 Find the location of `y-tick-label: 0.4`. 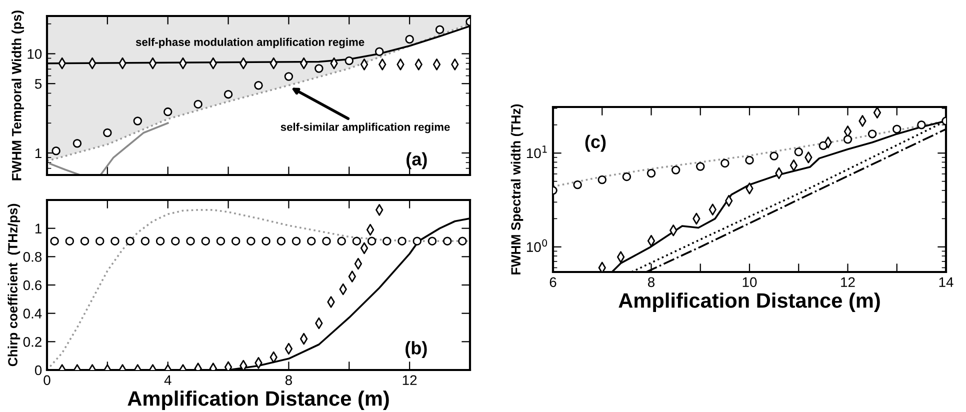

y-tick-label: 0.4 is located at coordinates (32, 313).